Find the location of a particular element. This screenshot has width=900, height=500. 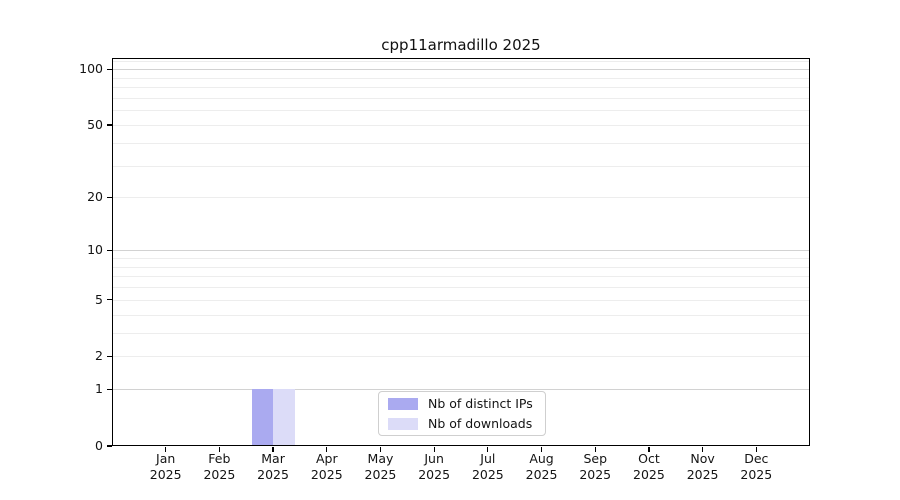

x-axis-tick-label: Apr 2025 is located at coordinates (327, 467).